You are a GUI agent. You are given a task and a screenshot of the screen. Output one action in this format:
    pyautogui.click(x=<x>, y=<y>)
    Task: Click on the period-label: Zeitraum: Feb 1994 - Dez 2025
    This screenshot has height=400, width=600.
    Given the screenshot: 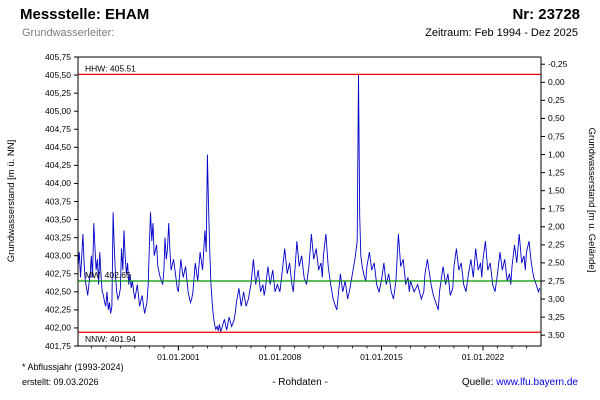 What is the action you would take?
    pyautogui.click(x=501, y=33)
    